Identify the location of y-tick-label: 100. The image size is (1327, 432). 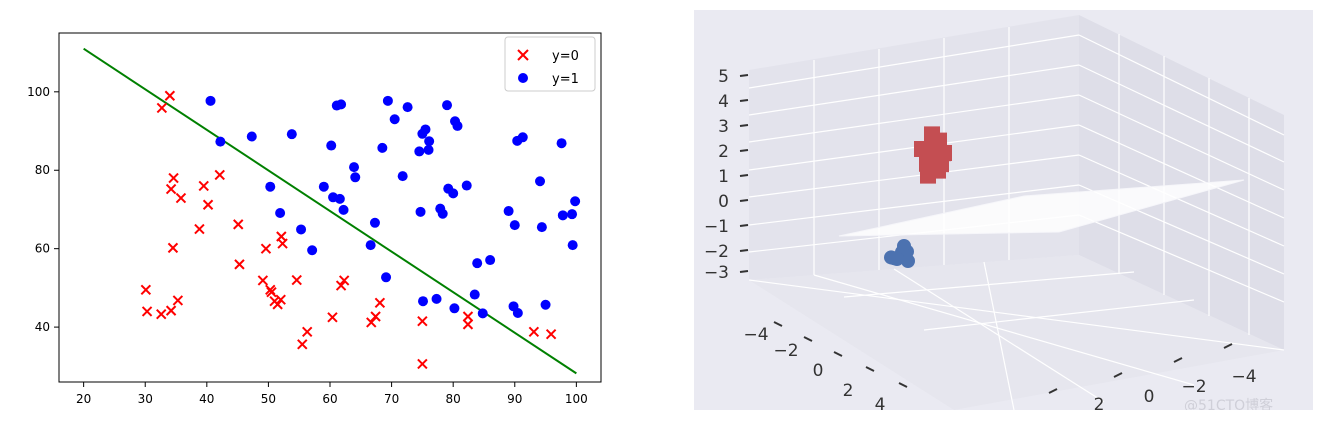
(38, 92).